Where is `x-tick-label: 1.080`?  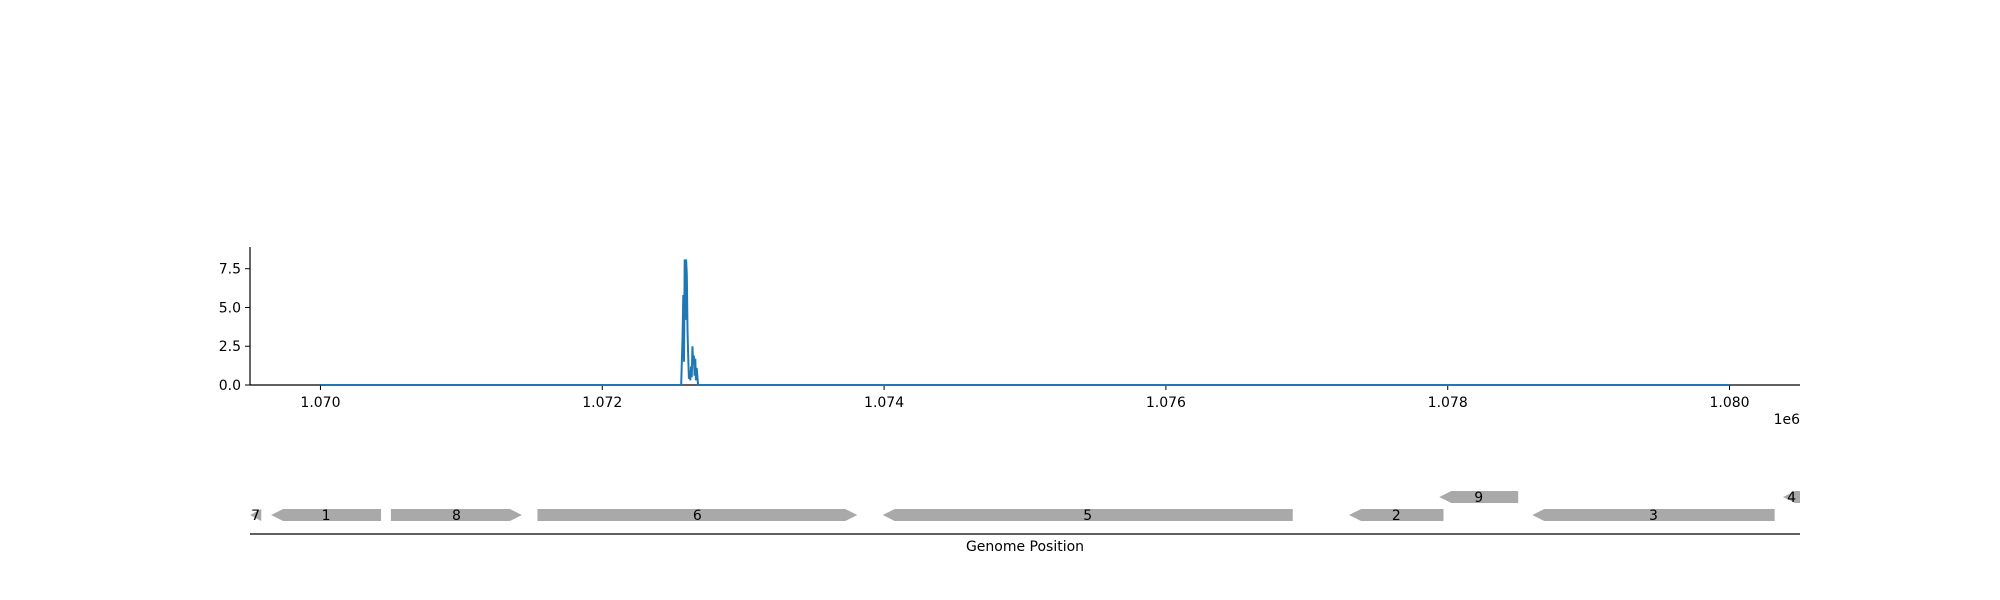
x-tick-label: 1.080 is located at coordinates (1729, 403).